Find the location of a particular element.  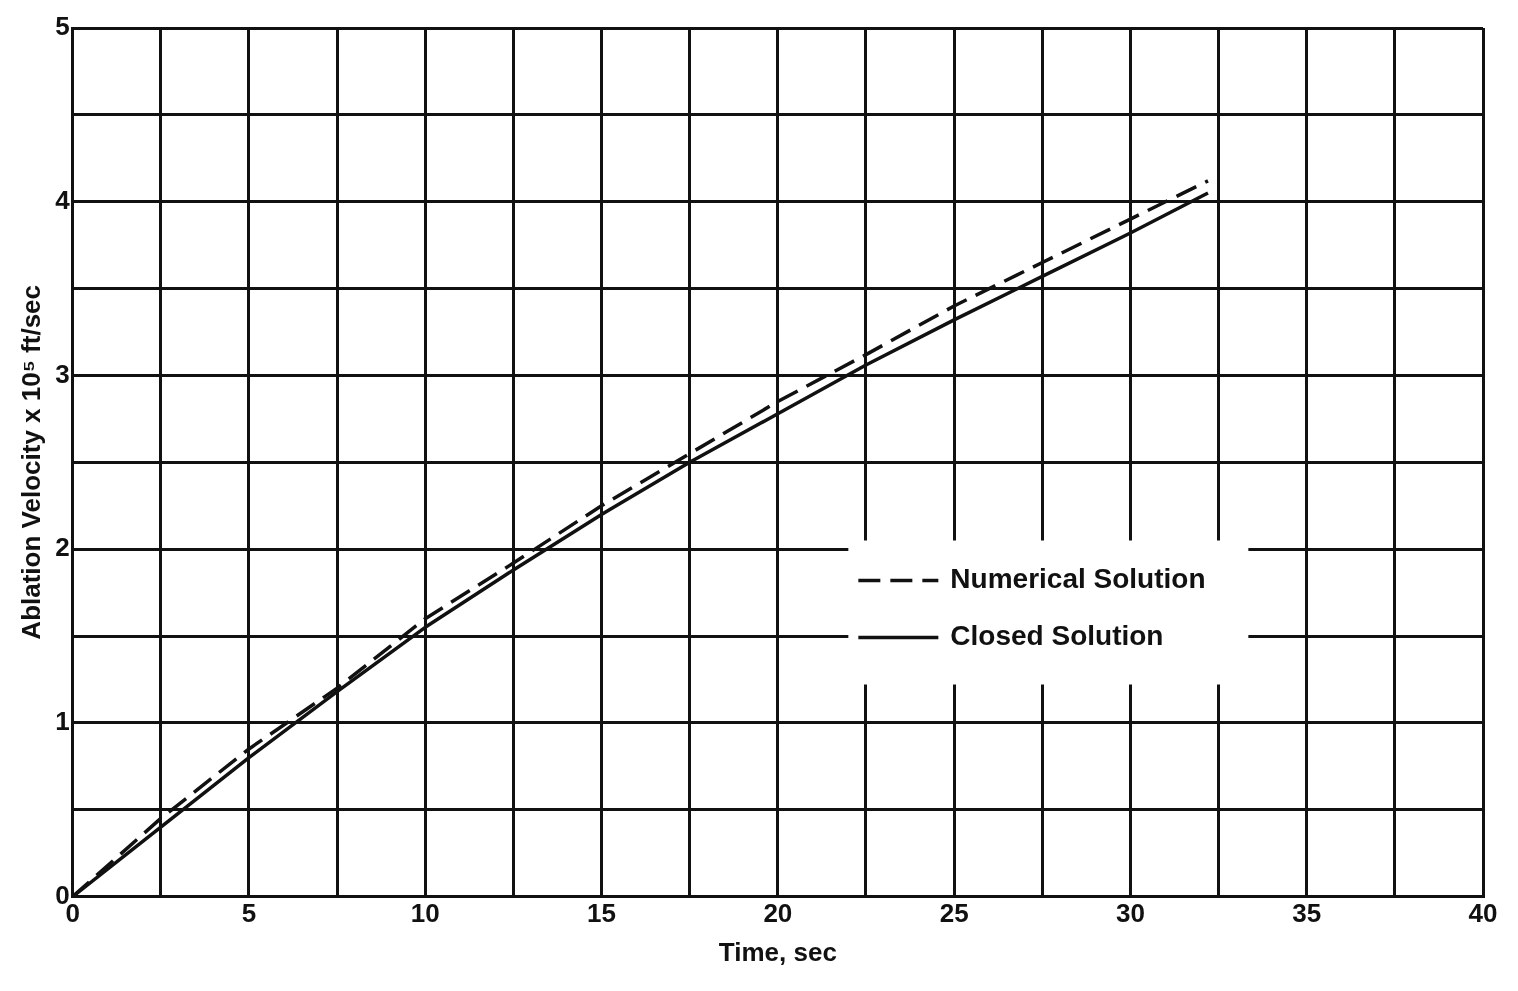

x-tick-label: 25 is located at coordinates (954, 913).